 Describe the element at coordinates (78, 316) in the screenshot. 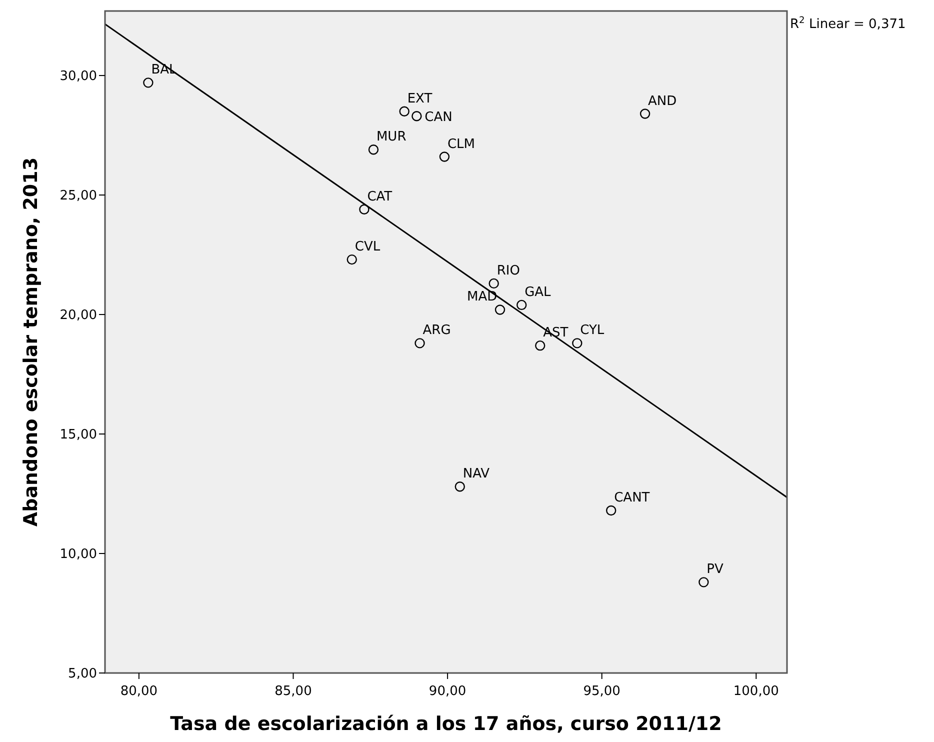

I see `y-tick-label: 20,00` at that location.